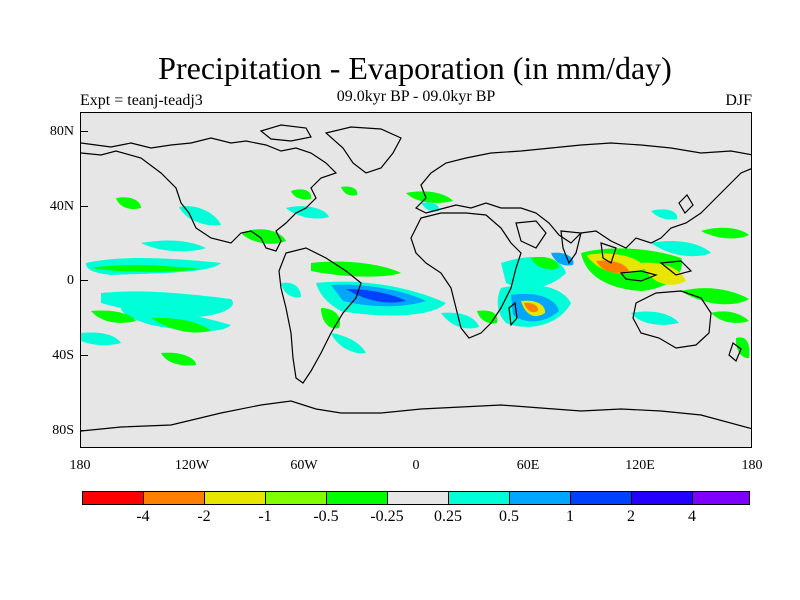 The width and height of the screenshot is (800, 600). What do you see at coordinates (70, 280) in the screenshot?
I see `lat-label: 0` at bounding box center [70, 280].